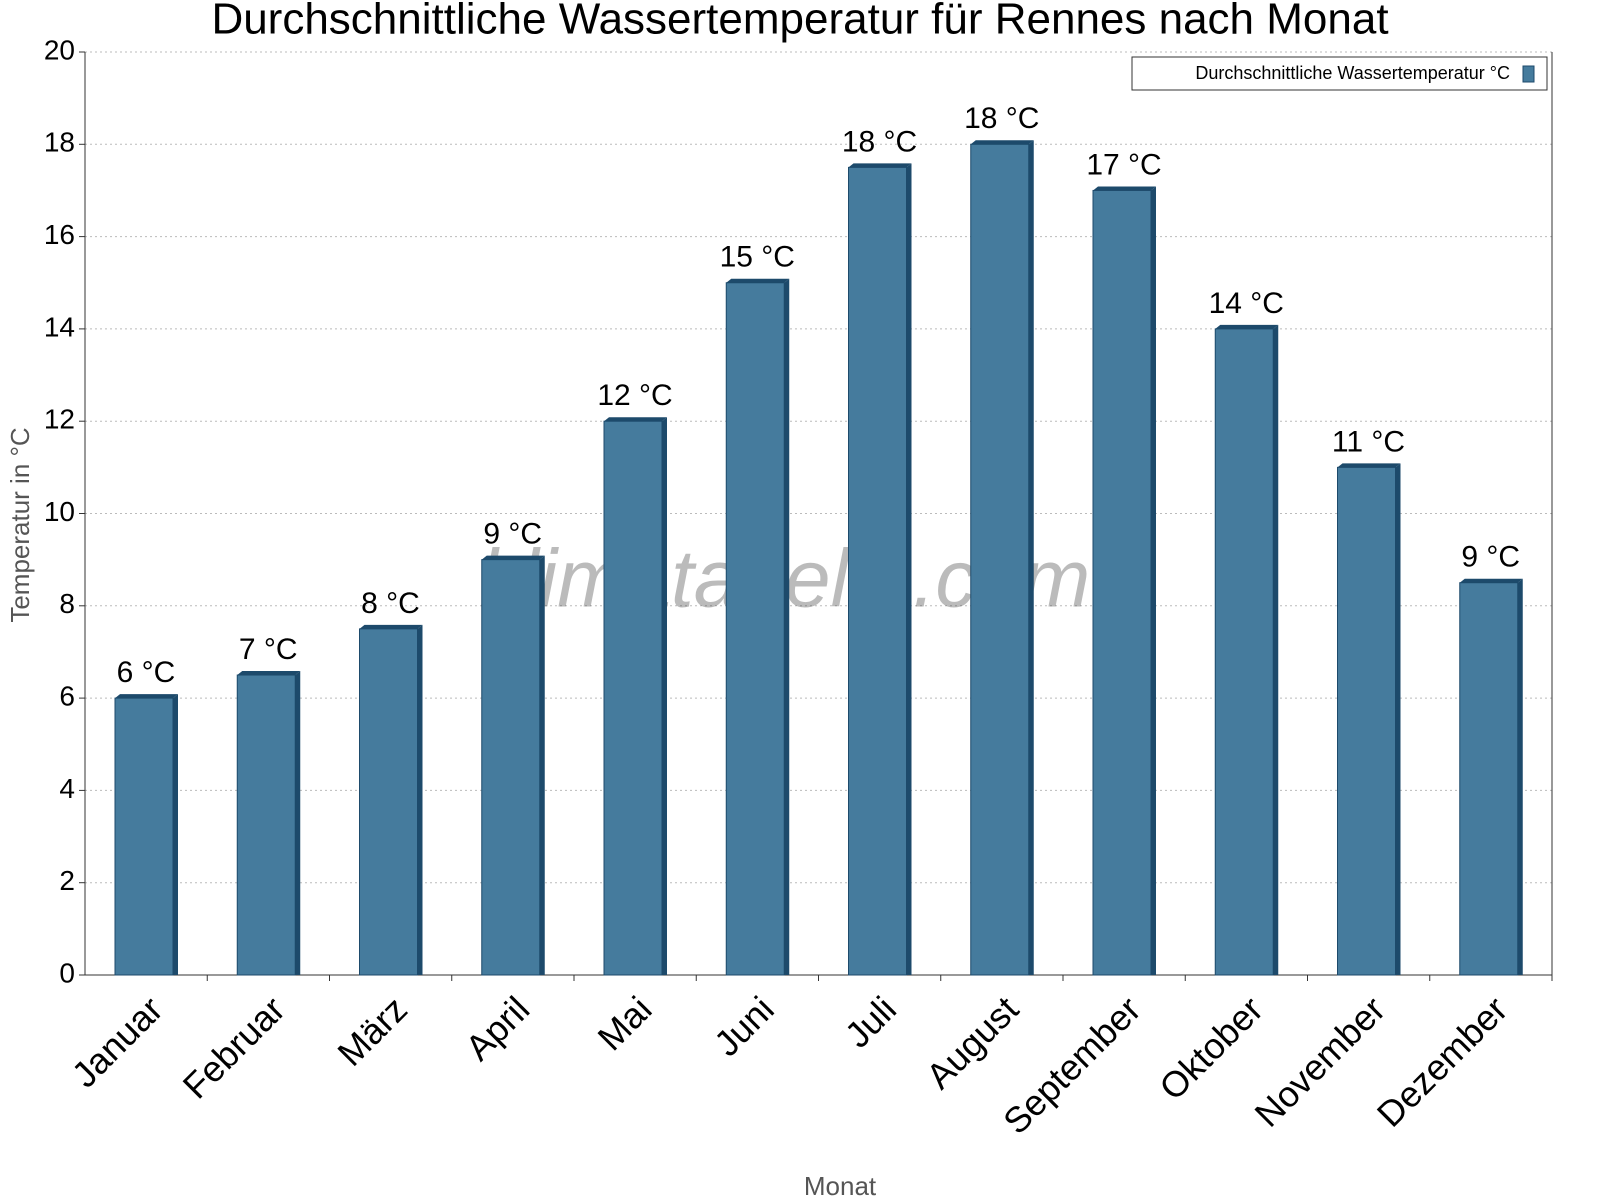  What do you see at coordinates (67, 603) in the screenshot?
I see `y-tick-label: 8` at bounding box center [67, 603].